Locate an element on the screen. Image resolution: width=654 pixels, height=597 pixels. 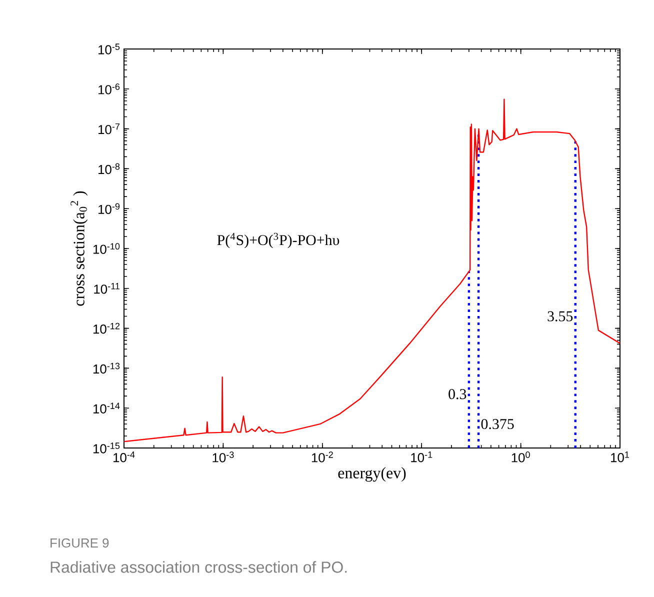
ref-line-label: 3.55 is located at coordinates (560, 316).